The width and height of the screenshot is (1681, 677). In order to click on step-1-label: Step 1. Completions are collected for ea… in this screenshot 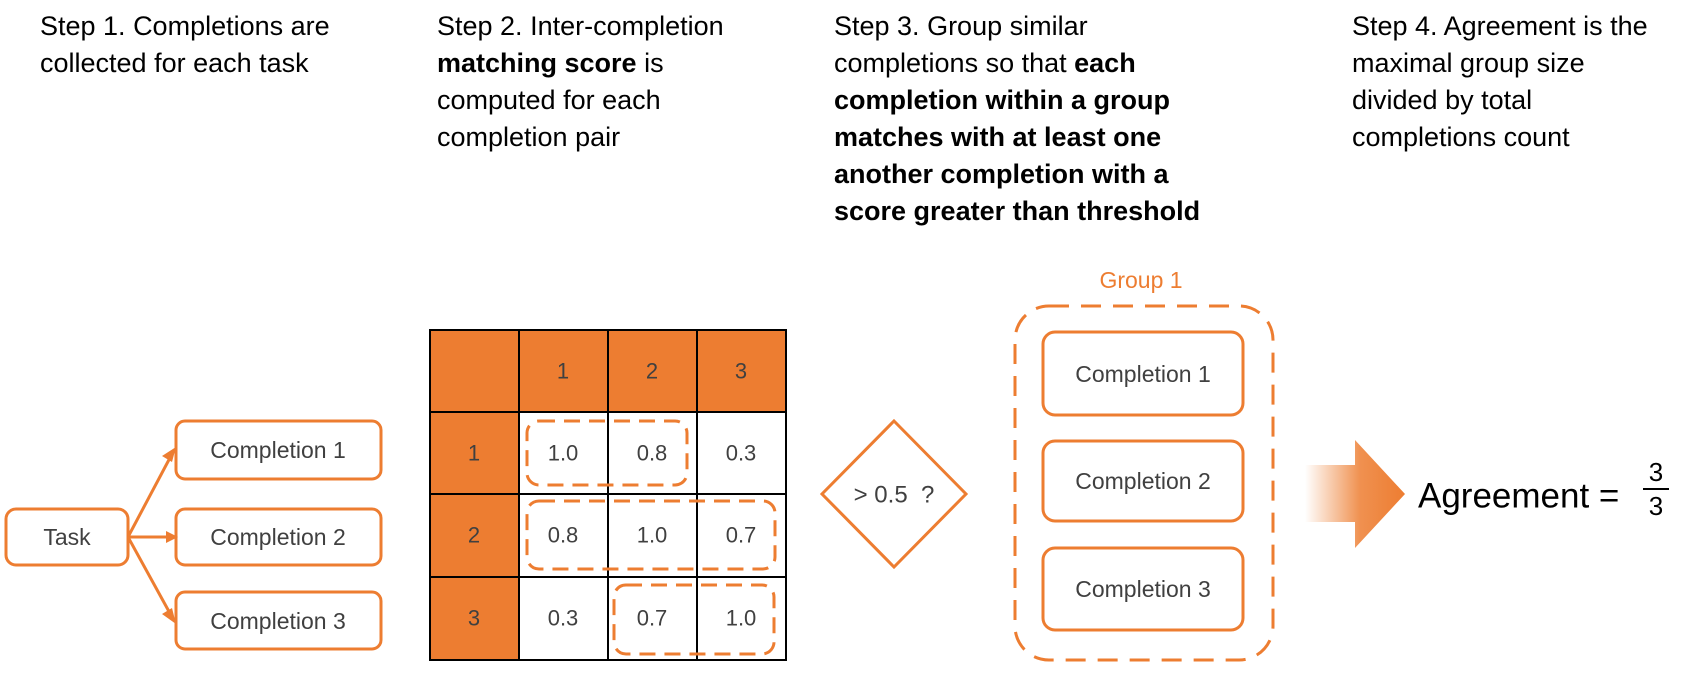, I will do `click(185, 44)`.